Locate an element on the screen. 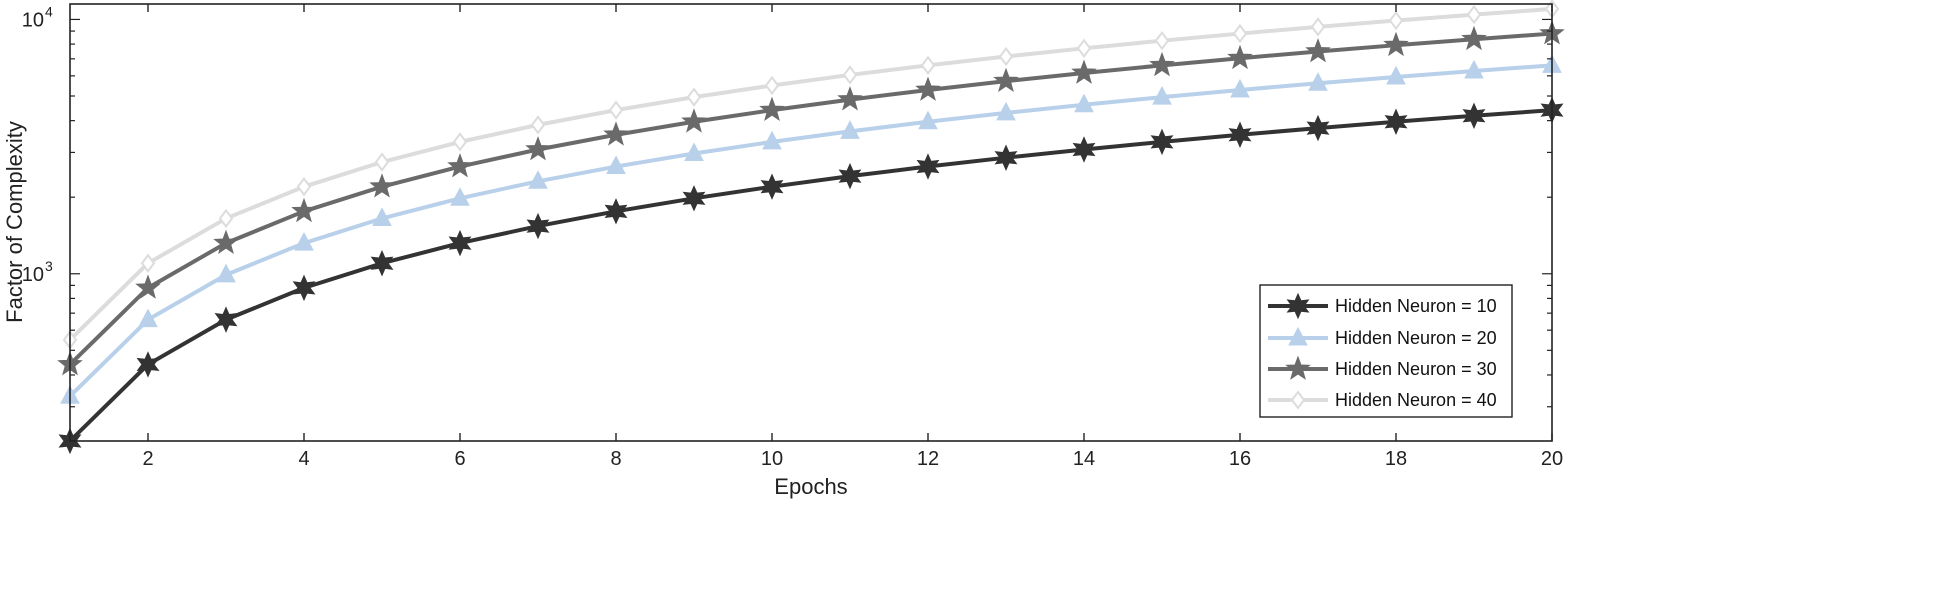 This screenshot has height=615, width=1940. x-tick-label: 2 is located at coordinates (147, 459).